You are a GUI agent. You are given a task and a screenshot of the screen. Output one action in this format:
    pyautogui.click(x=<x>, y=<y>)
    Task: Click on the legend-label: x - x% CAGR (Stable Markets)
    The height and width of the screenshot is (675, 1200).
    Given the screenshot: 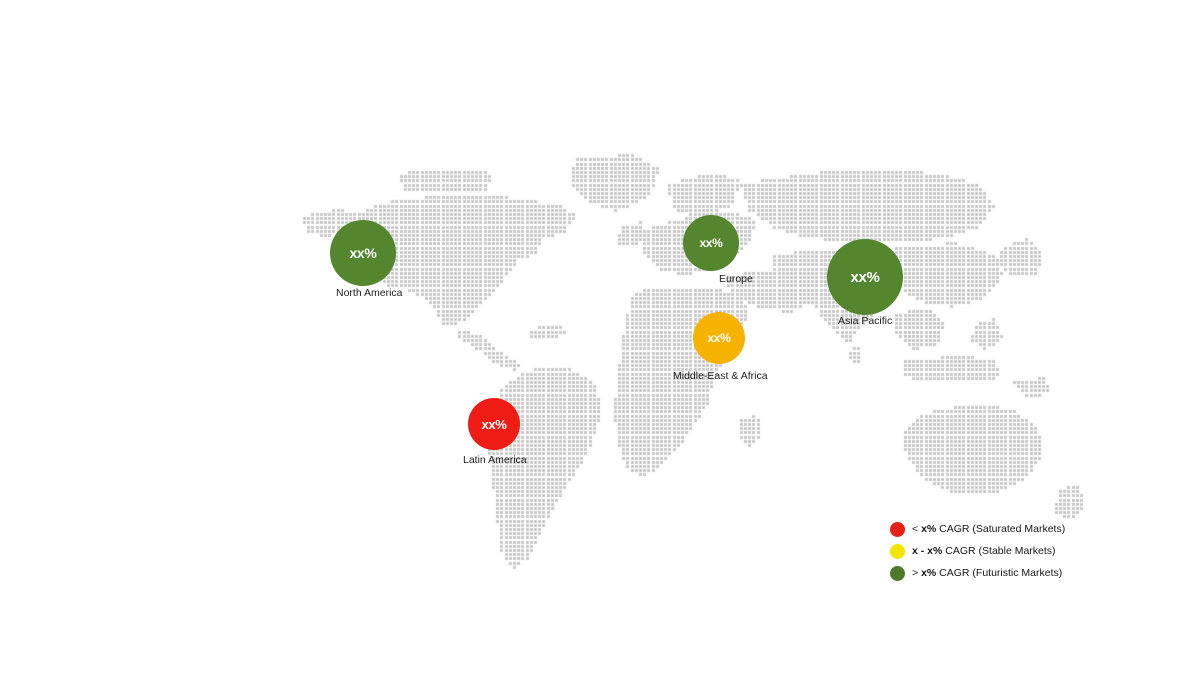 What is the action you would take?
    pyautogui.click(x=984, y=551)
    